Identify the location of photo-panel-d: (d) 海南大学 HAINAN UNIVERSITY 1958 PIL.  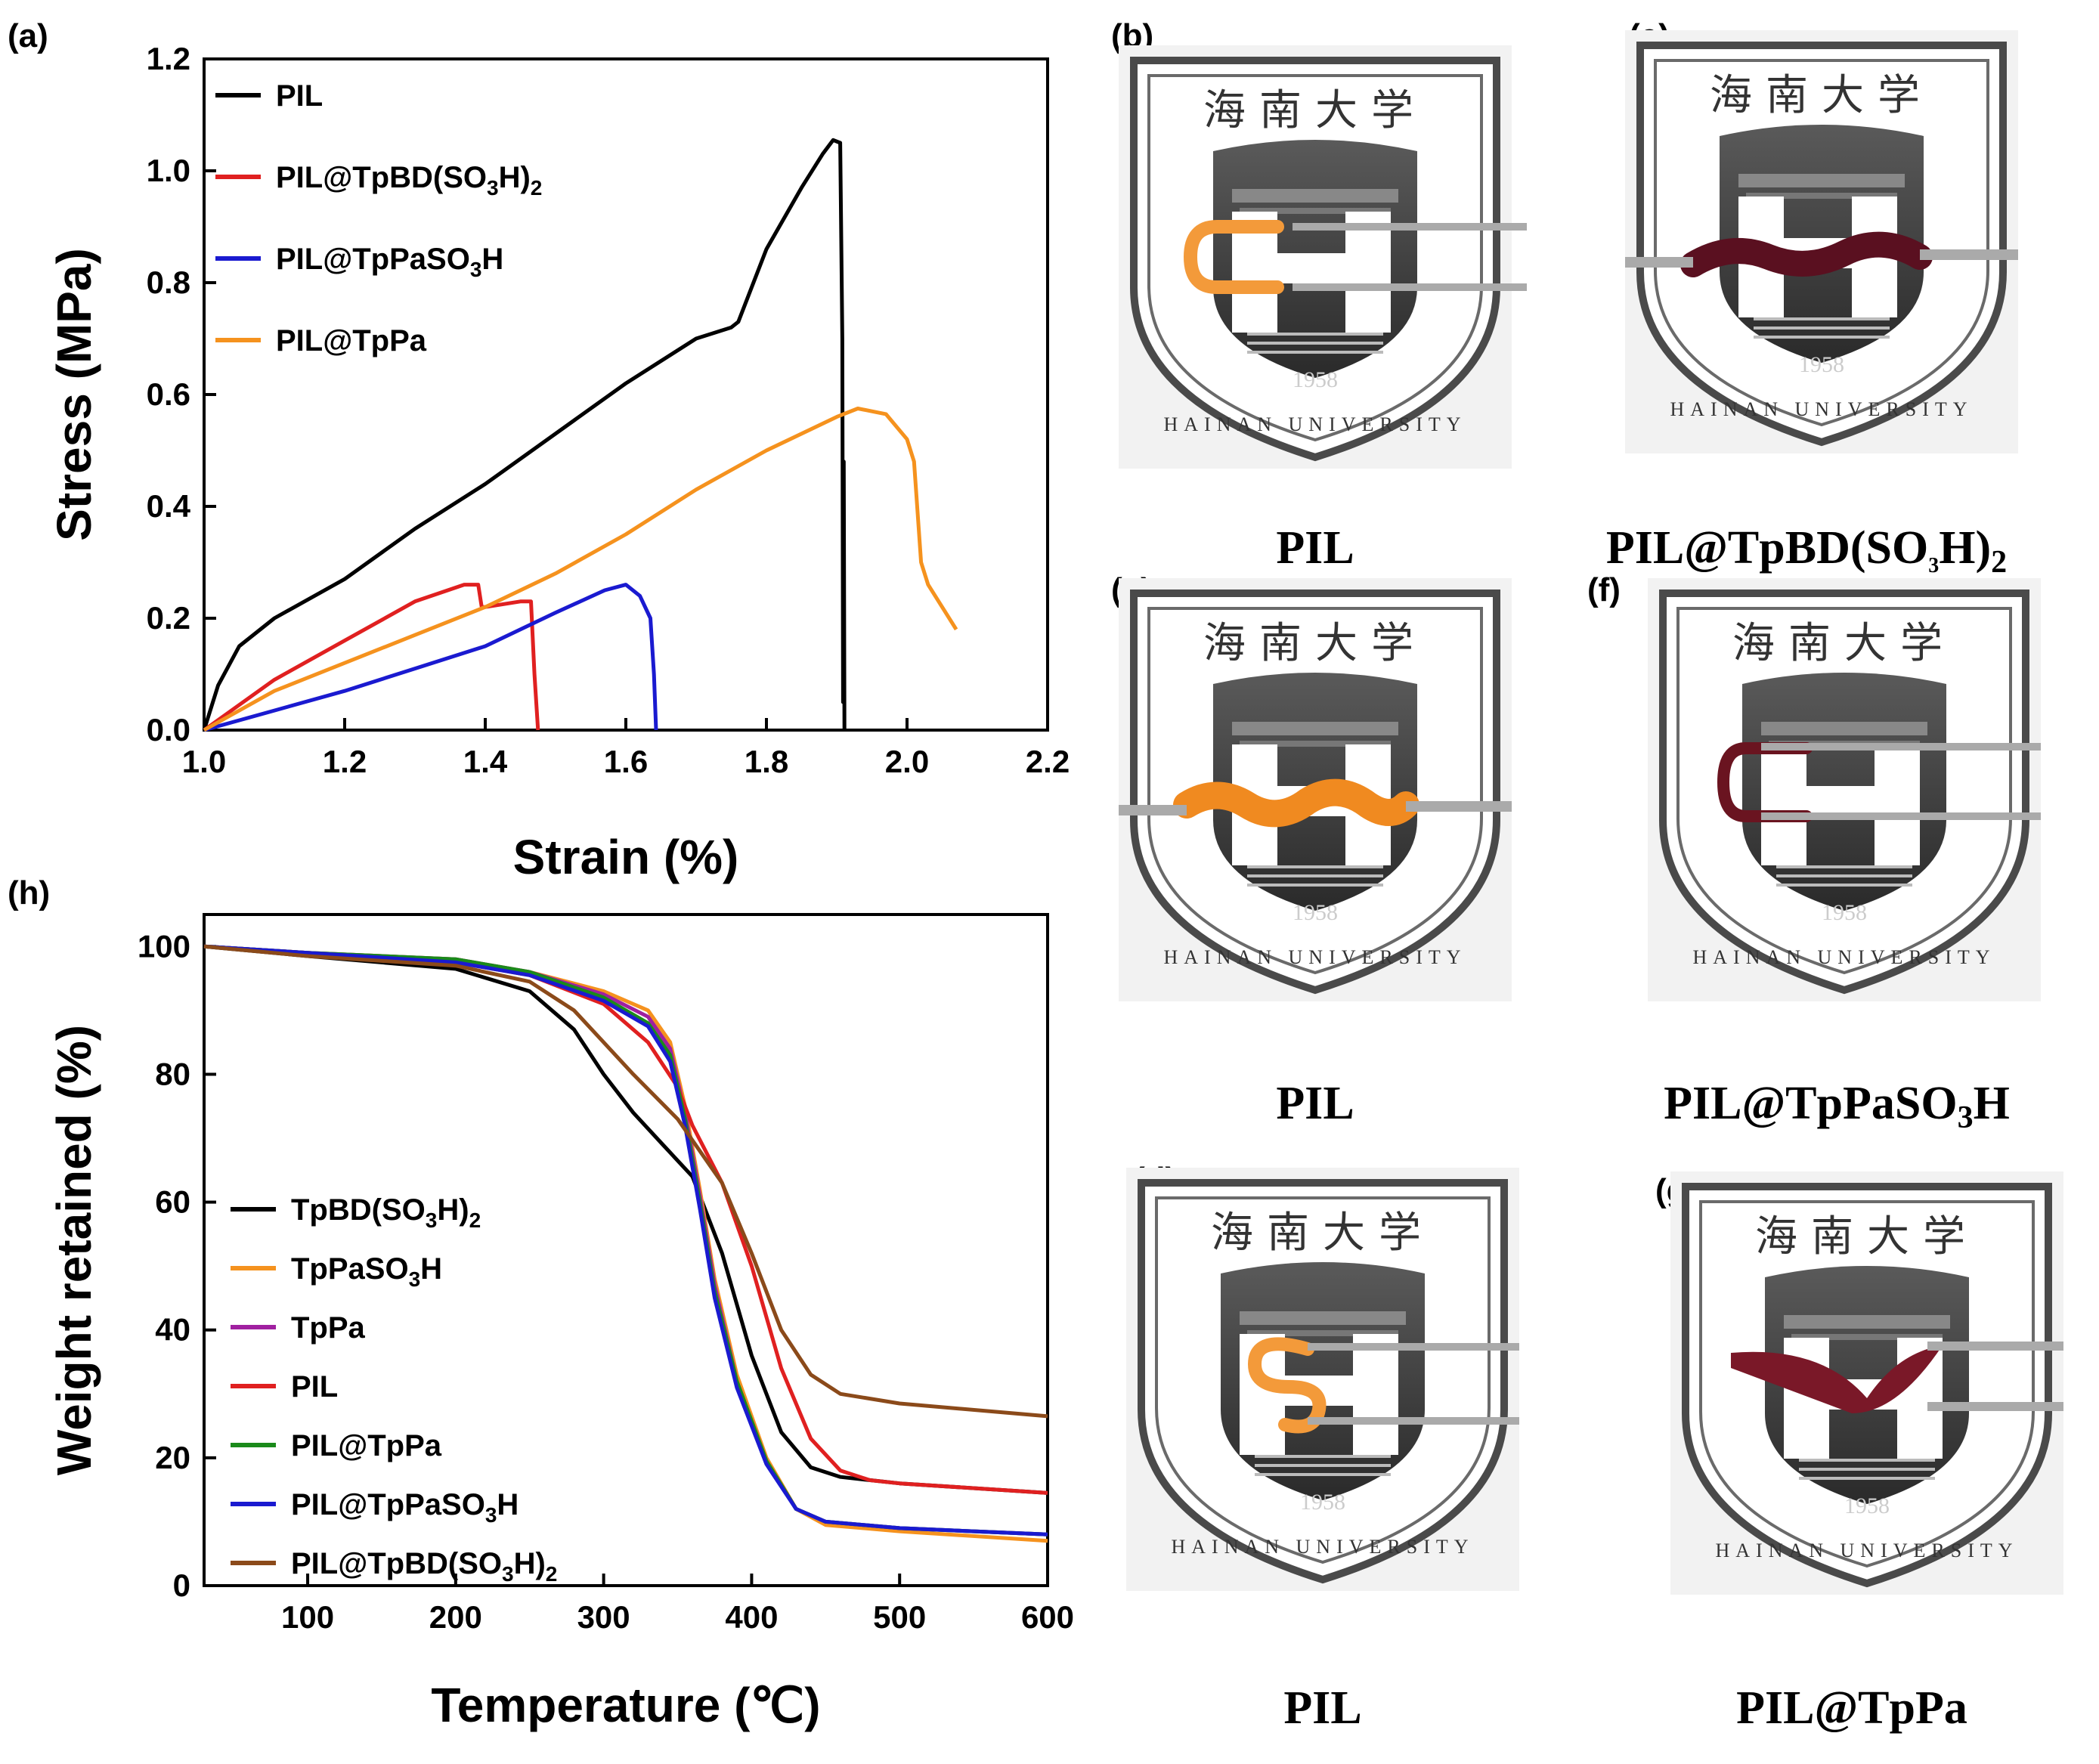
(1322, 1447).